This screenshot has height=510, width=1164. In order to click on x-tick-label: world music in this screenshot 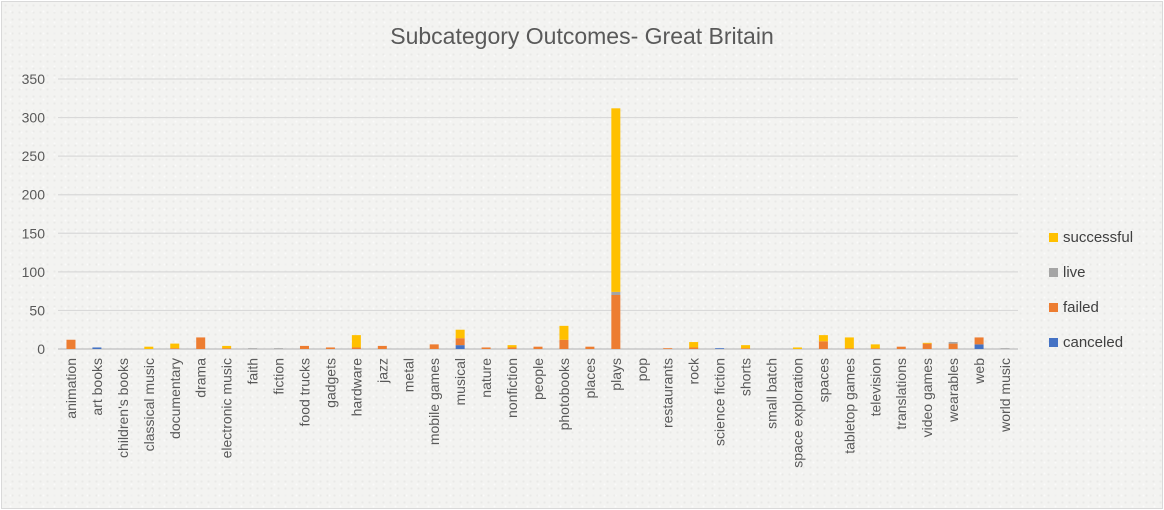, I will do `click(1005, 395)`.